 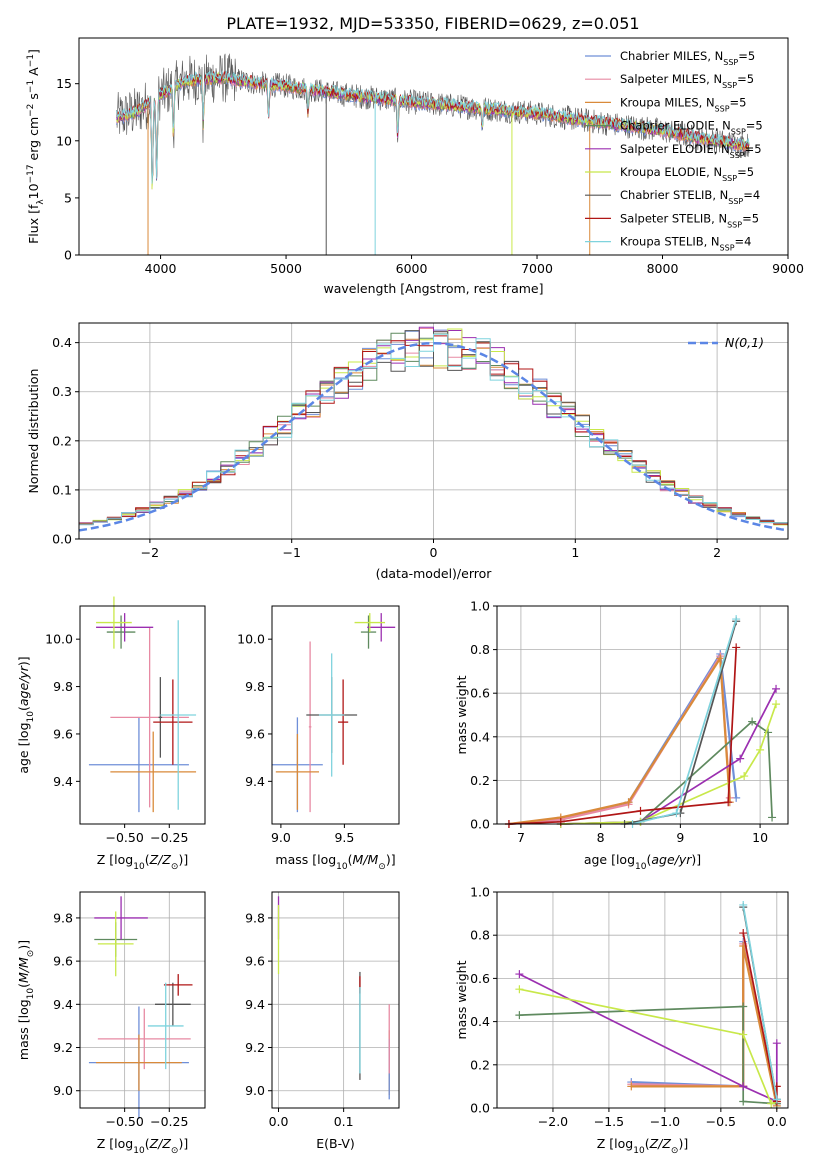 I want to click on legend-label: Chabrier STELIB, NSSP=4, so click(x=690, y=197).